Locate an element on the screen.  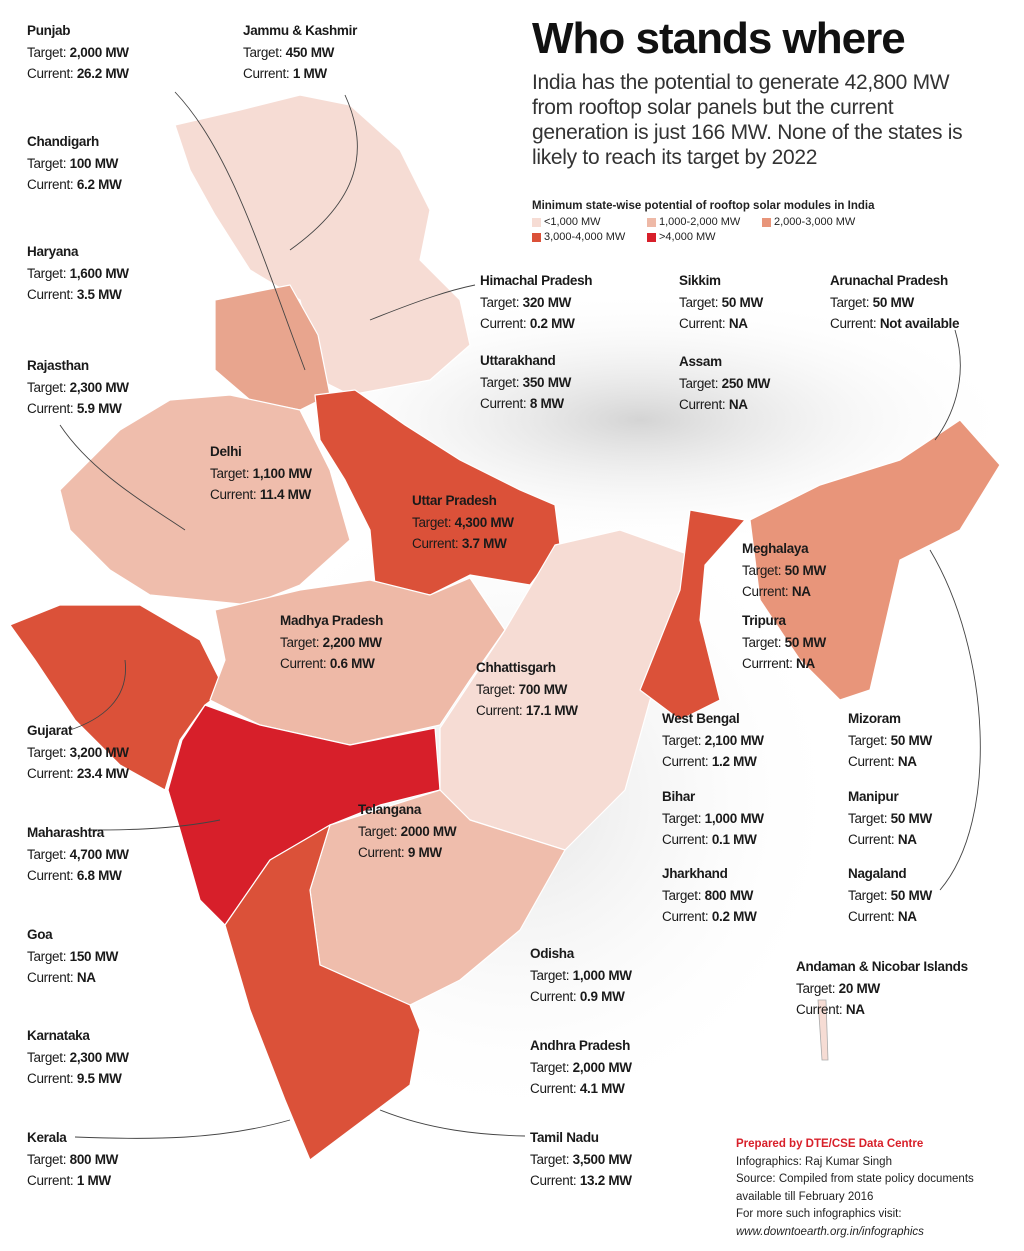
state-label-haryana: Haryana Target: 1,600 MW Current: 3.5 MW is located at coordinates (78, 273).